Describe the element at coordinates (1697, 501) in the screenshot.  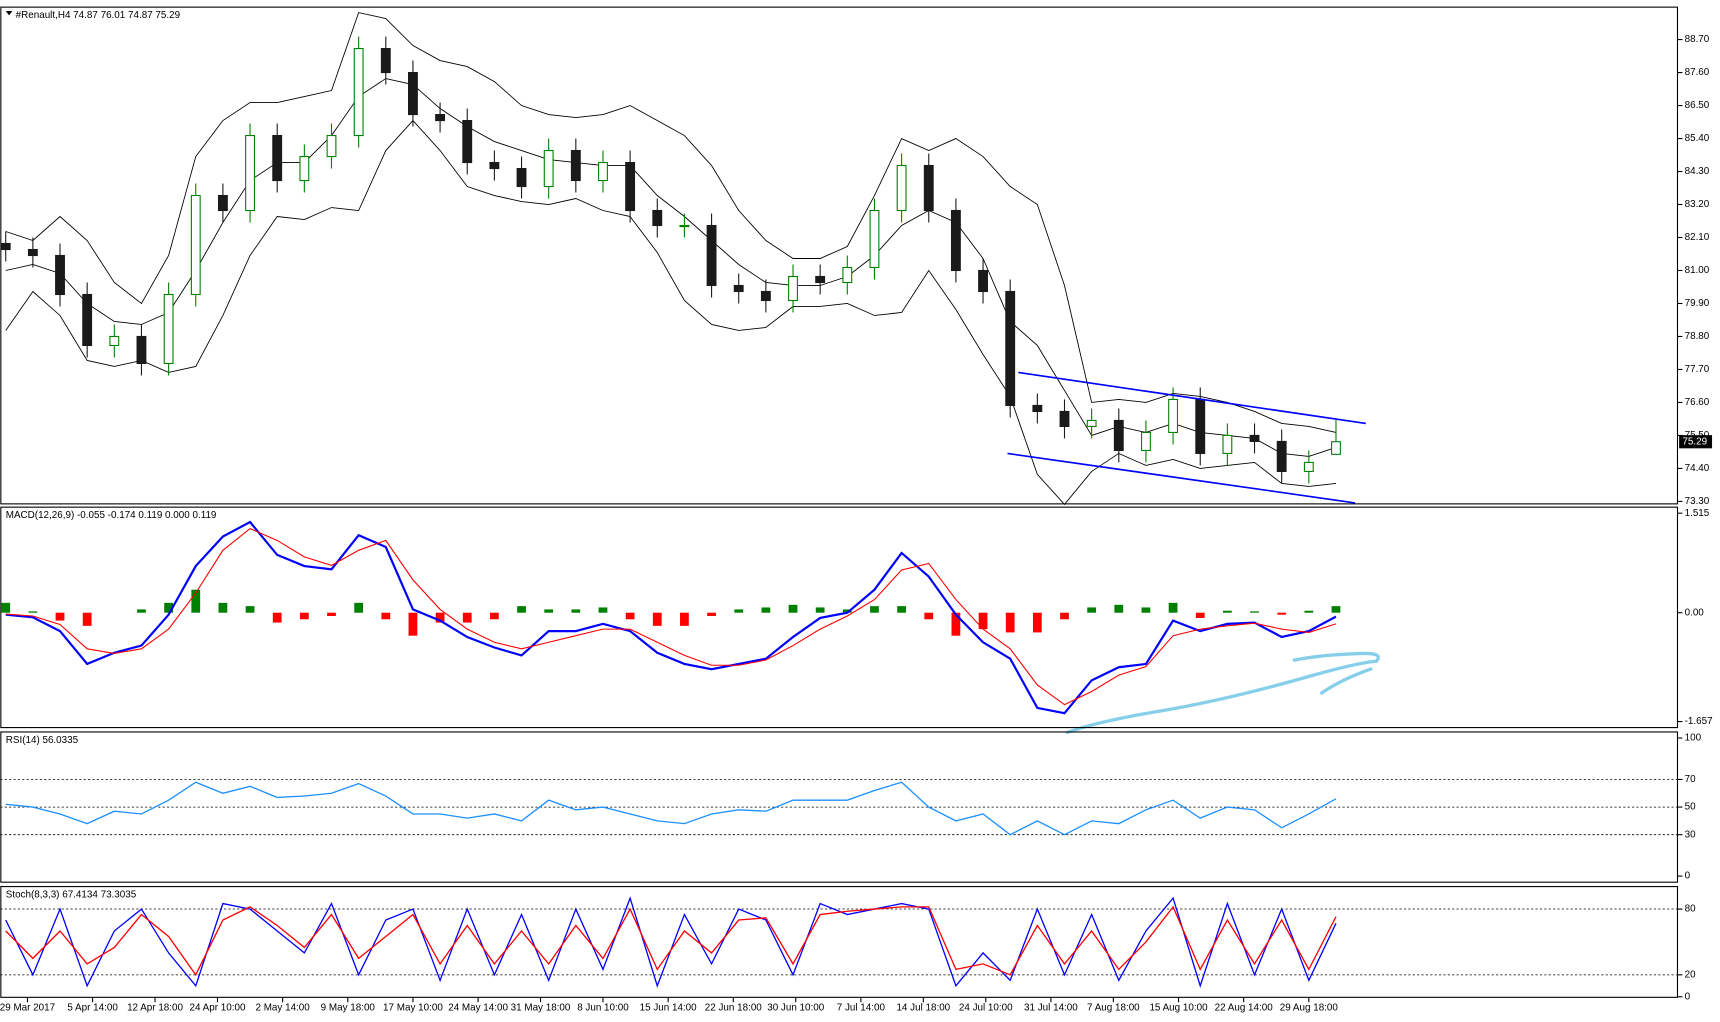
I see `y-tick-label: 73.30` at that location.